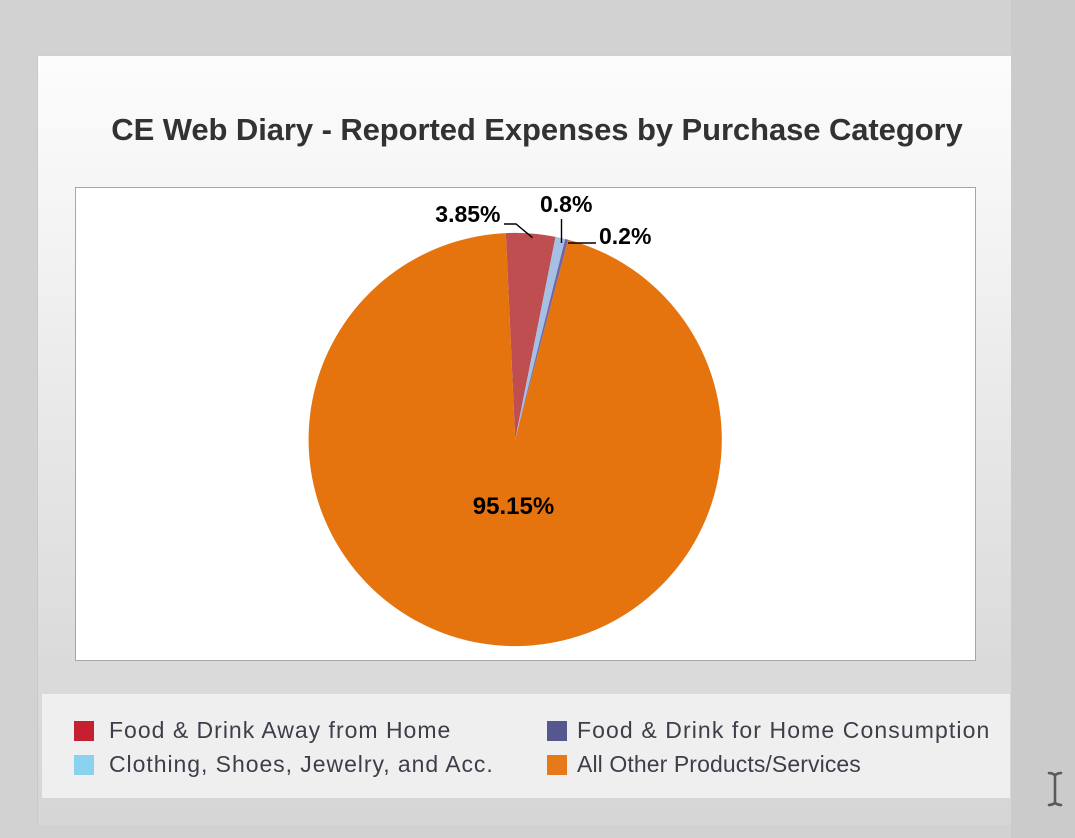 The height and width of the screenshot is (838, 1075). I want to click on svg-text: 0.2%, so click(625, 236).